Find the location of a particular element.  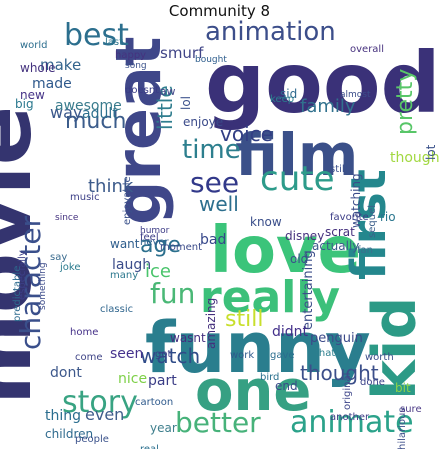

word-never: never is located at coordinates (155, 242).